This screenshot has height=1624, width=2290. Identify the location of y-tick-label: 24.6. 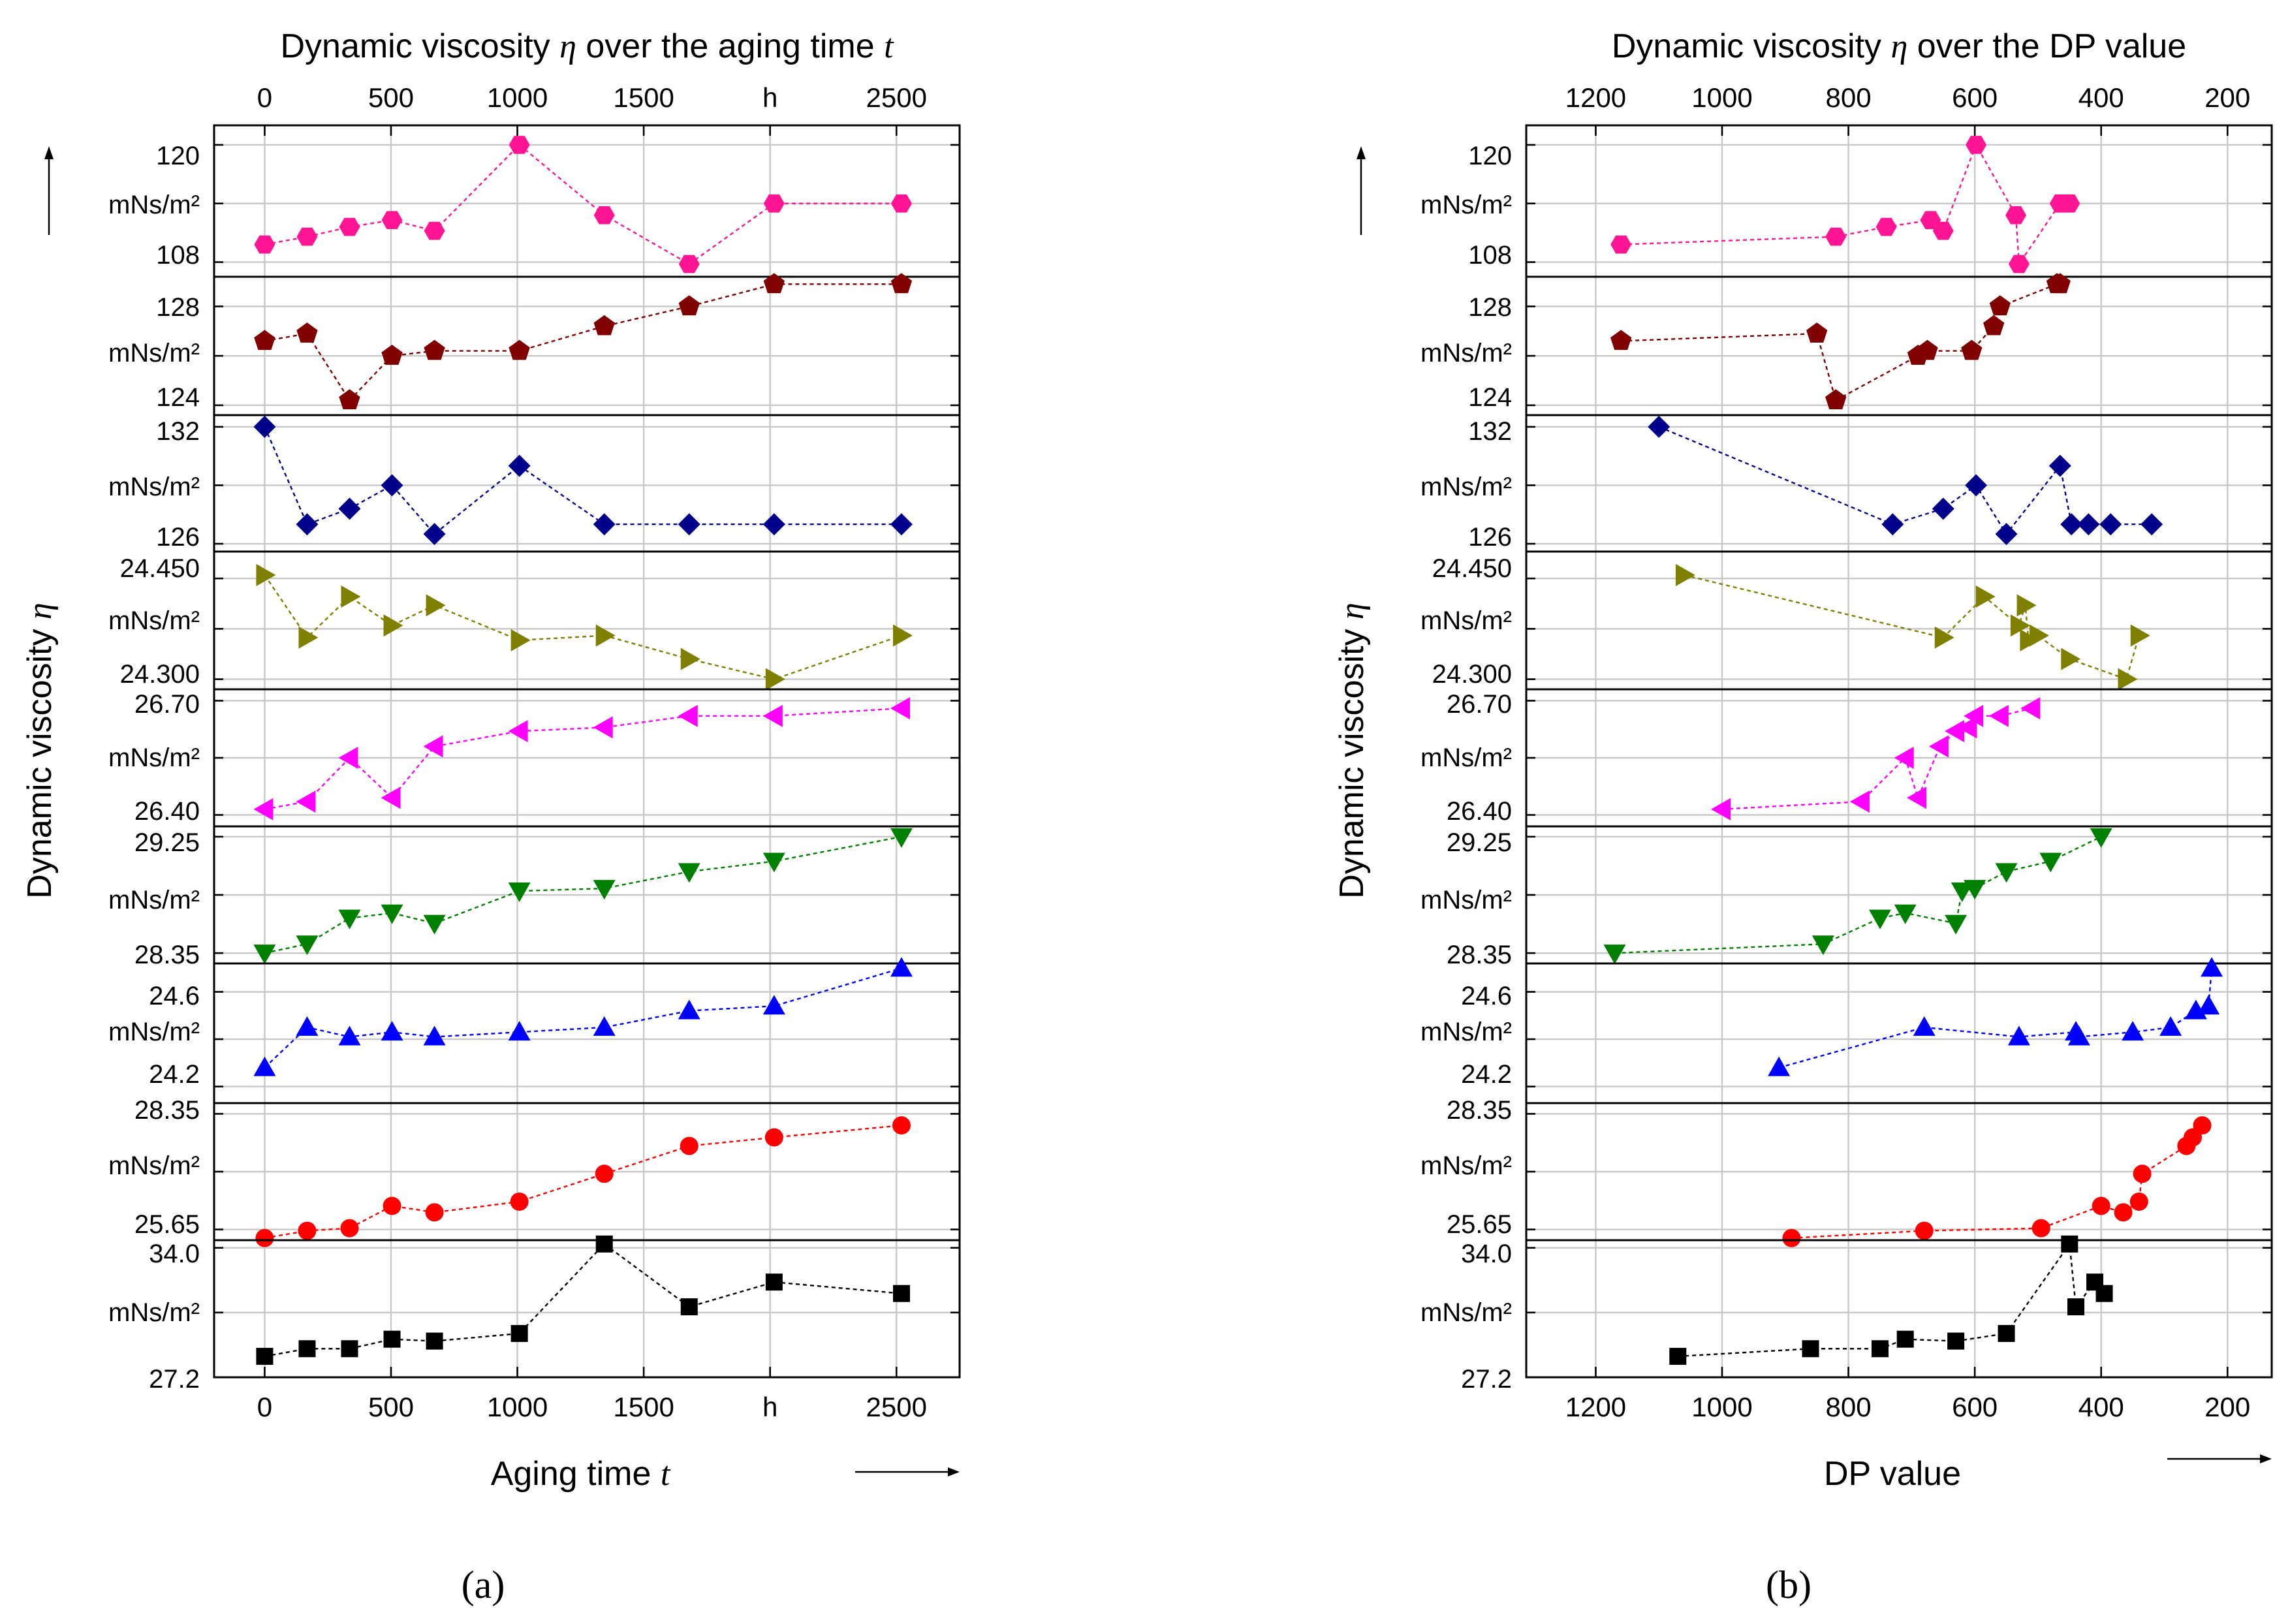
(174, 996).